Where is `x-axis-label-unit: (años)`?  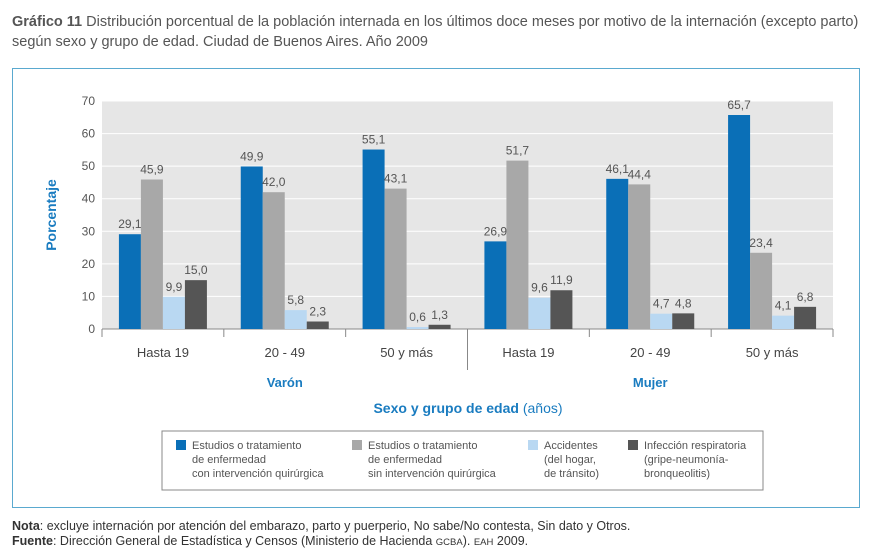
x-axis-label-unit: (años) is located at coordinates (543, 408).